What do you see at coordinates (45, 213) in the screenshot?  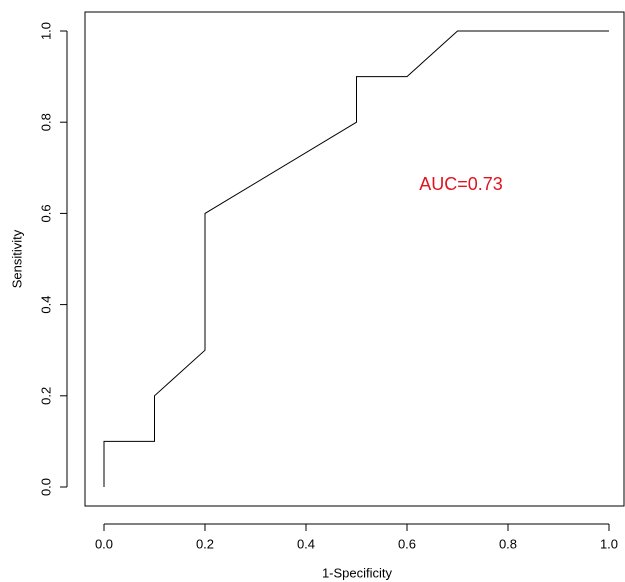 I see `y-tick-label: 0.6` at bounding box center [45, 213].